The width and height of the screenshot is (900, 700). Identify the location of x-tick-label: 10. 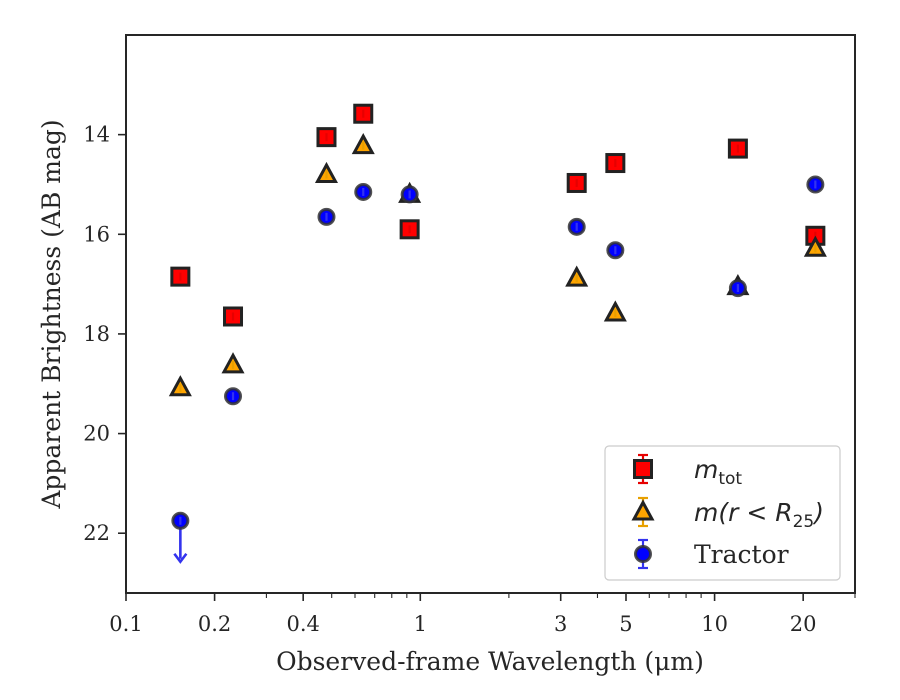
(714, 624).